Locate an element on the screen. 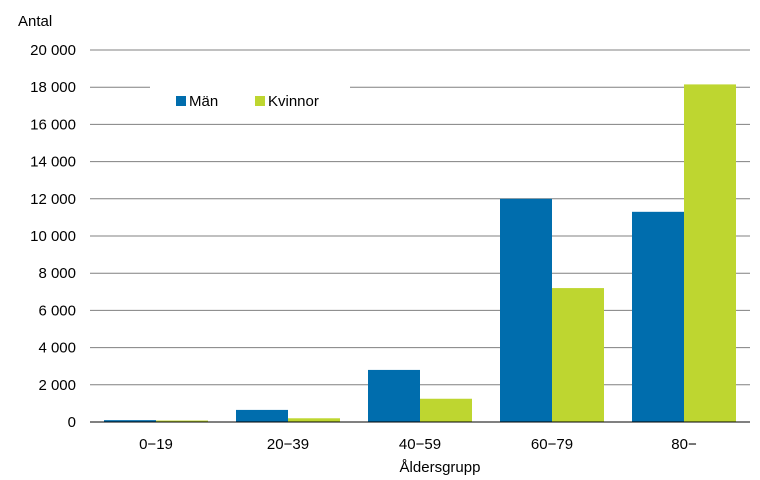  x-tick-label: 40−59 is located at coordinates (420, 444).